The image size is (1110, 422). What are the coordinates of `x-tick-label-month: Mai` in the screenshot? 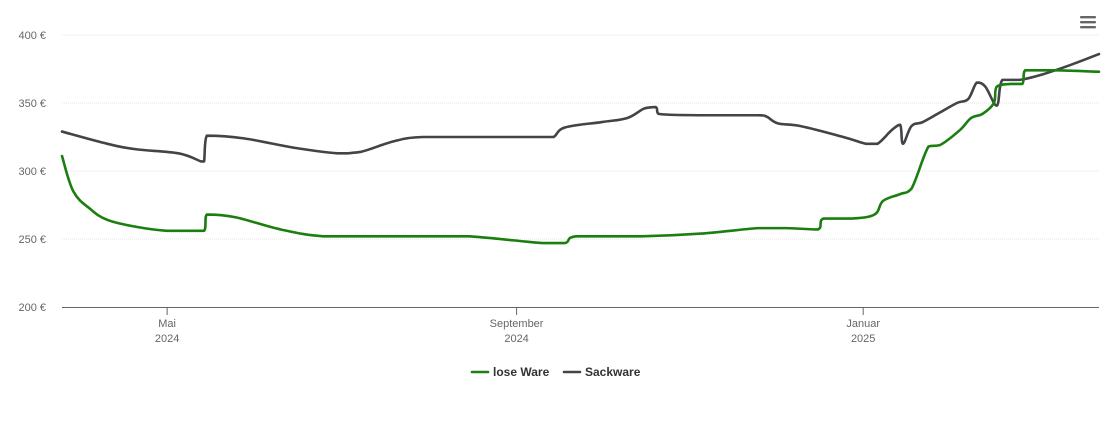 It's located at (167, 324).